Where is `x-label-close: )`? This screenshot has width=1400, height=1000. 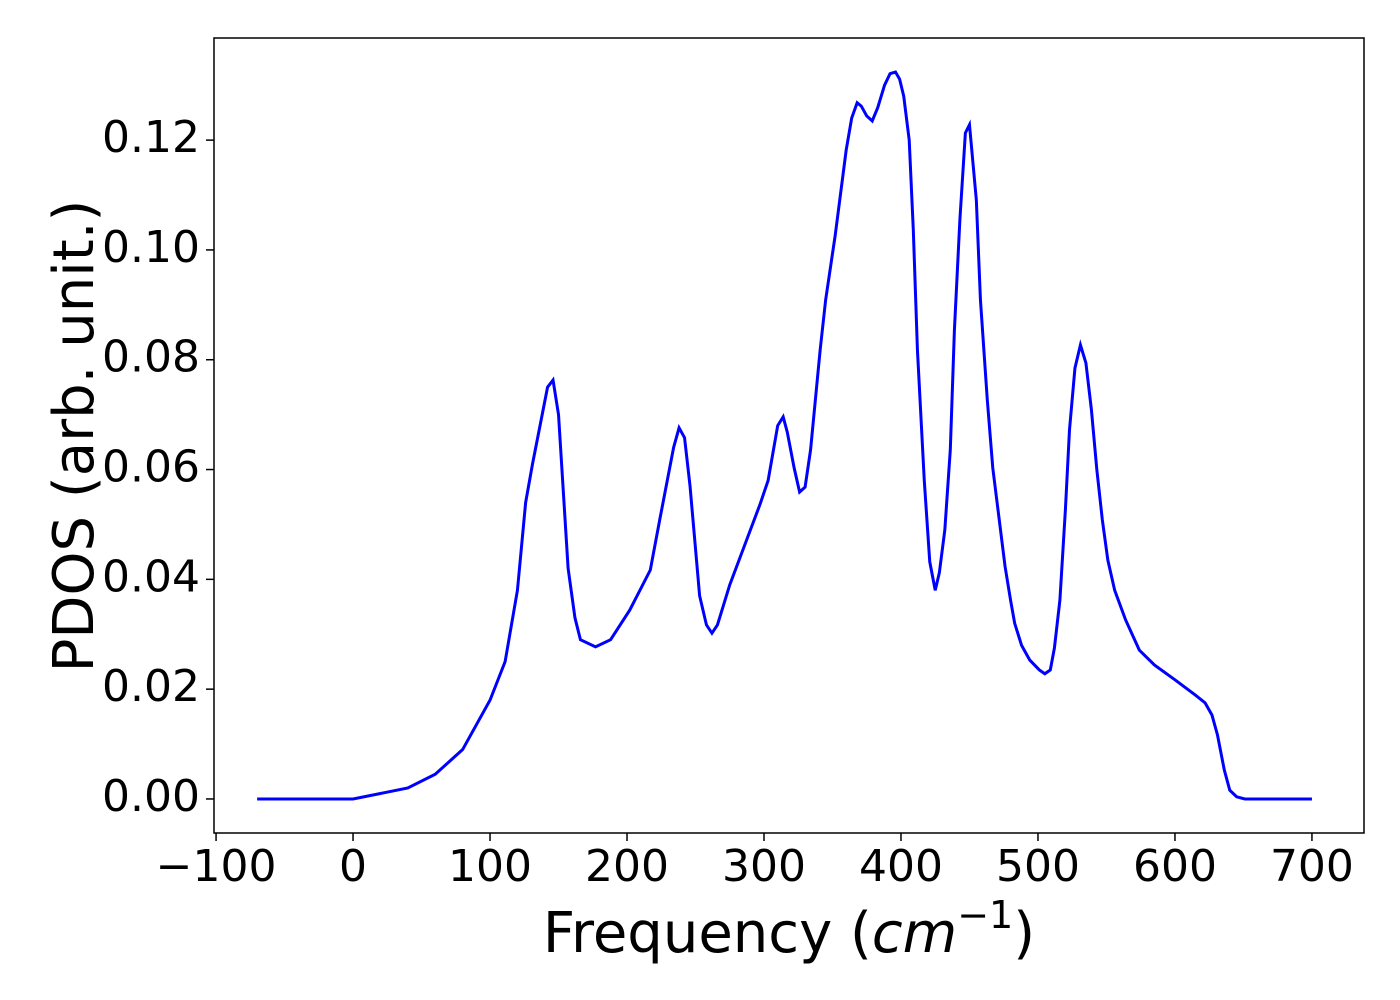 x-label-close: ) is located at coordinates (1024, 933).